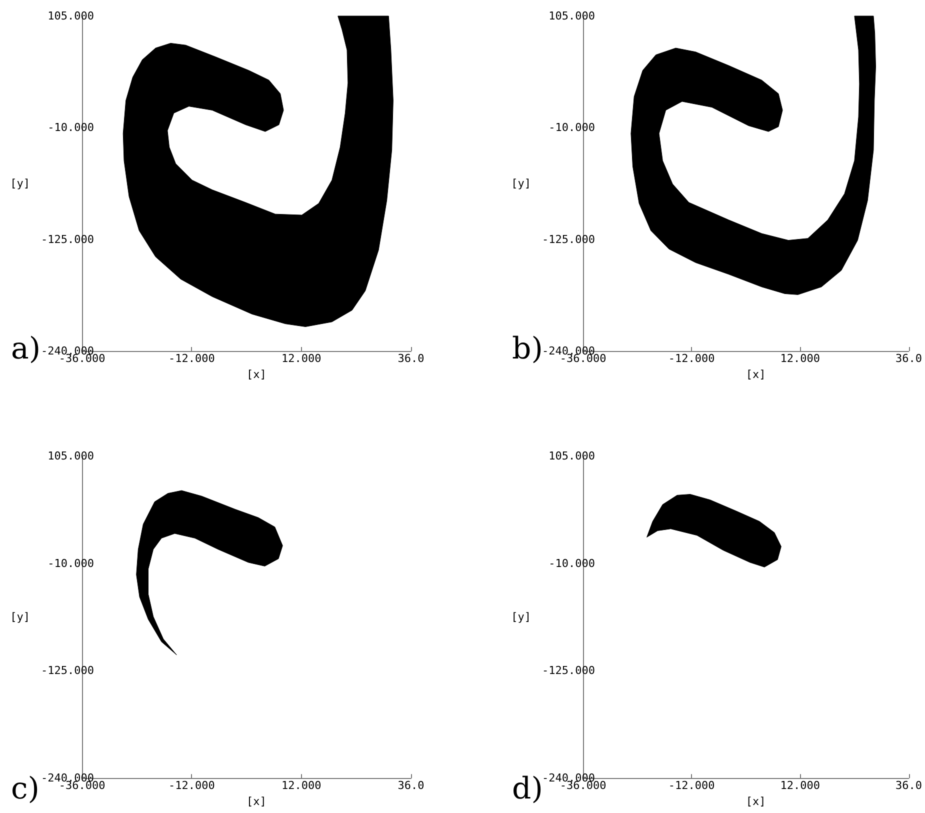 Image resolution: width=925 pixels, height=813 pixels. I want to click on text: c), so click(25, 789).